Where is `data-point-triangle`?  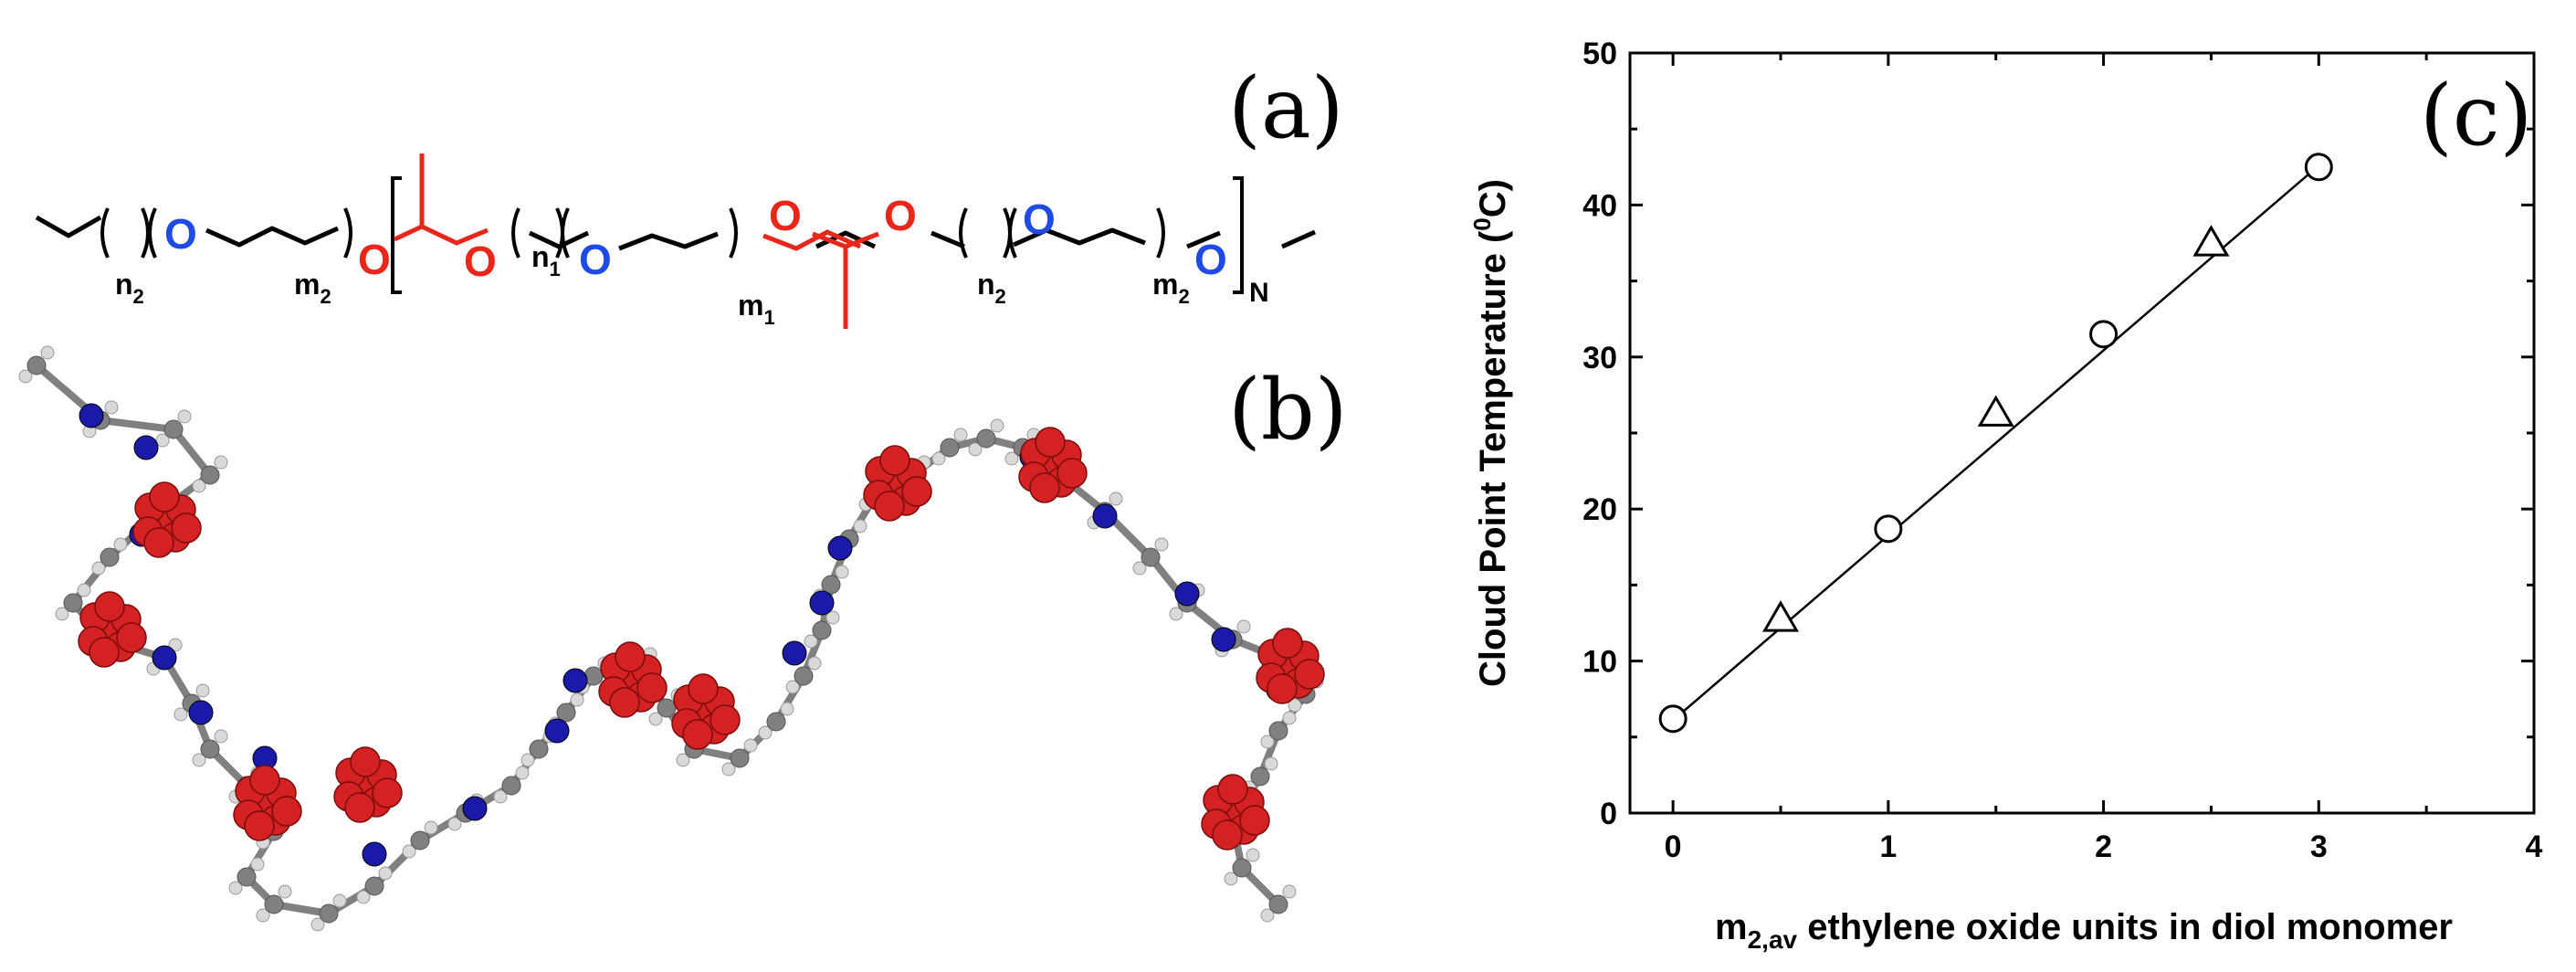
data-point-triangle is located at coordinates (2211, 241).